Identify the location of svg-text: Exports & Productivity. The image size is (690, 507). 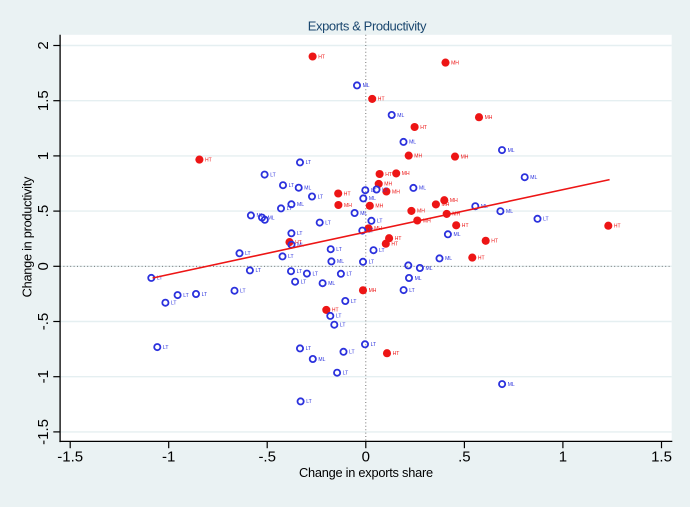
(367, 26).